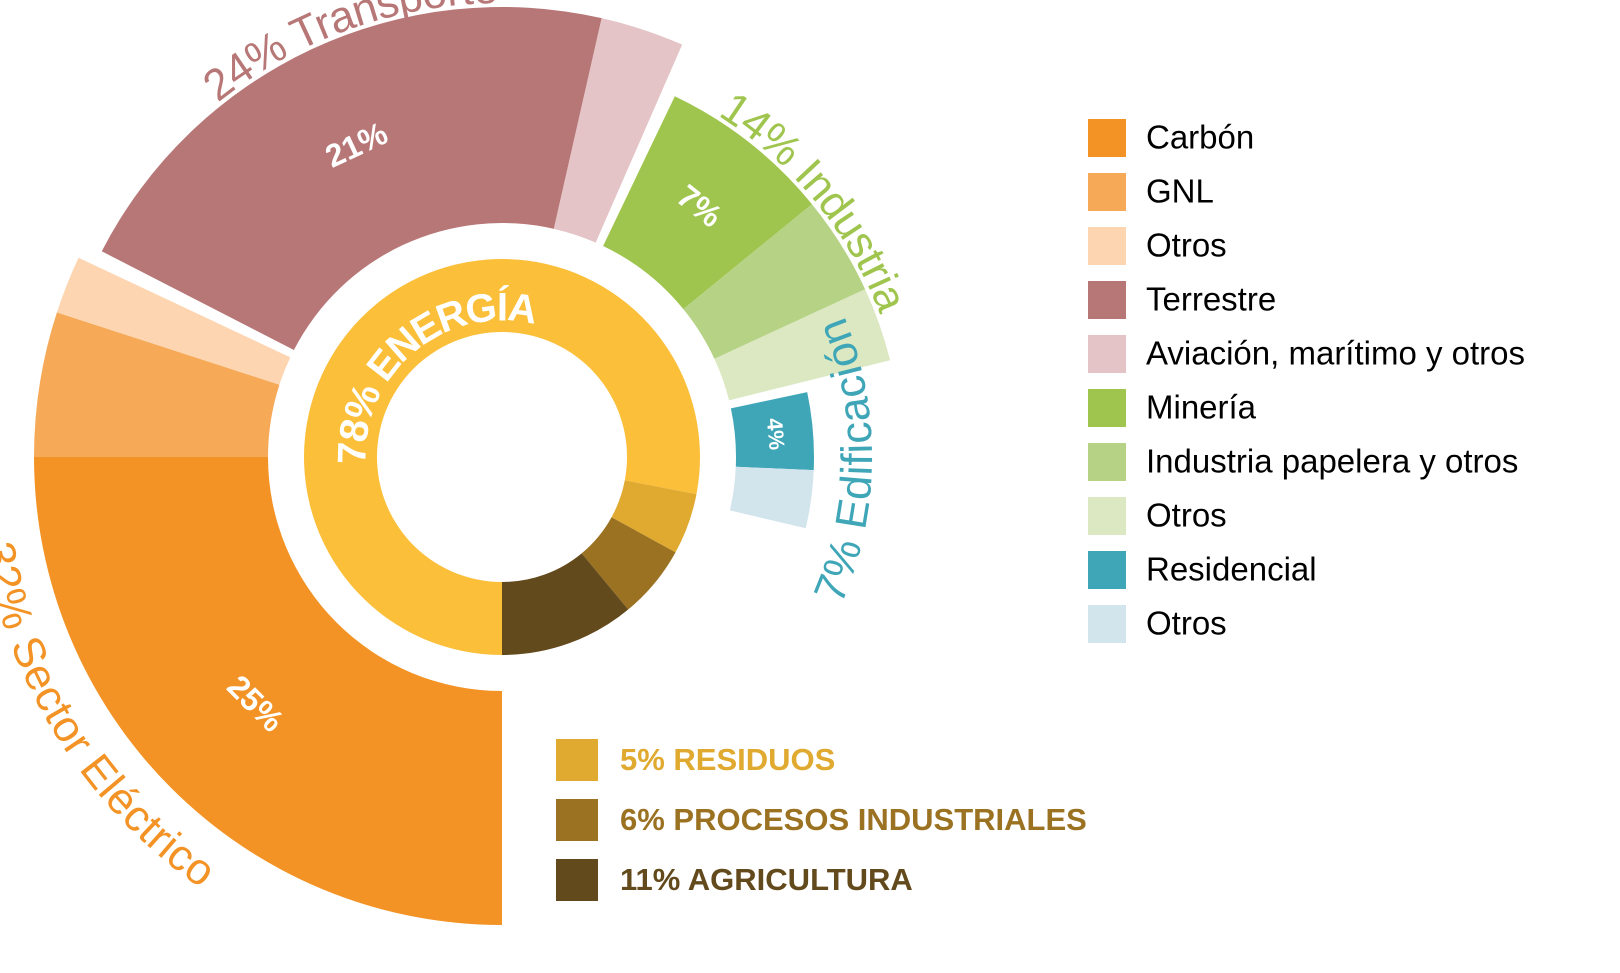 The height and width of the screenshot is (973, 1620). What do you see at coordinates (1201, 407) in the screenshot?
I see `legend-label: Minería` at bounding box center [1201, 407].